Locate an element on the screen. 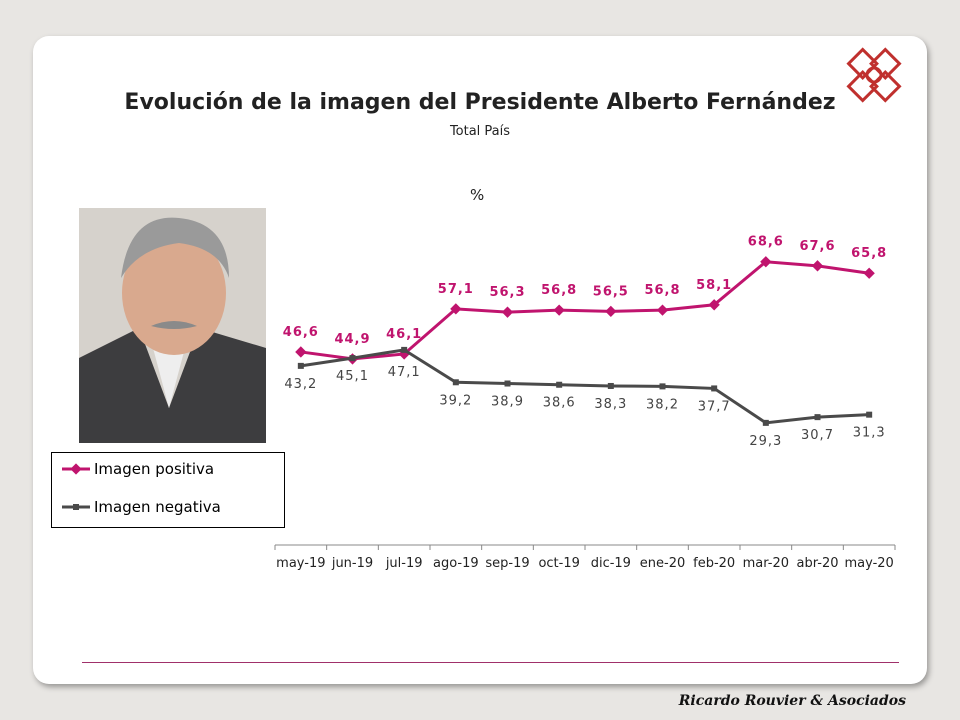 Image resolution: width=960 pixels, height=720 pixels. x-tick-label: jun-19 is located at coordinates (352, 563).